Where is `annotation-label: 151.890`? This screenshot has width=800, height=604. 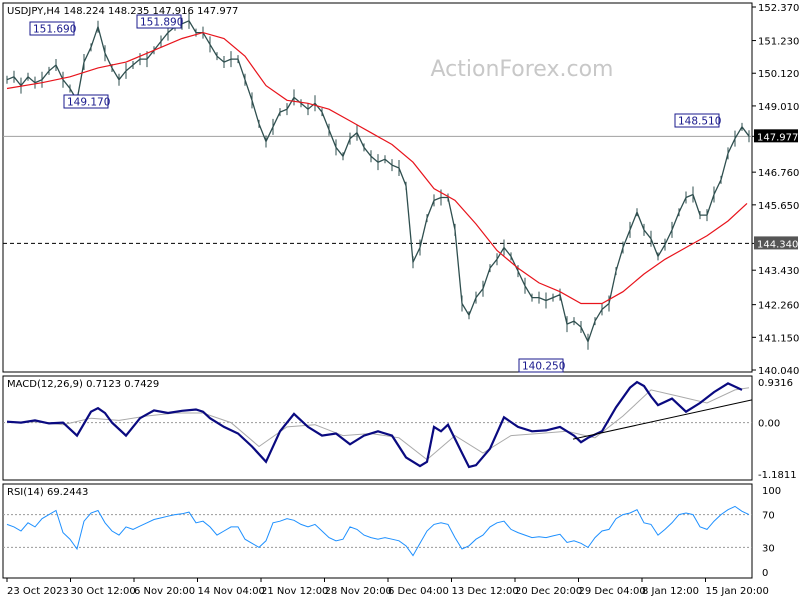 annotation-label: 151.890 is located at coordinates (161, 23).